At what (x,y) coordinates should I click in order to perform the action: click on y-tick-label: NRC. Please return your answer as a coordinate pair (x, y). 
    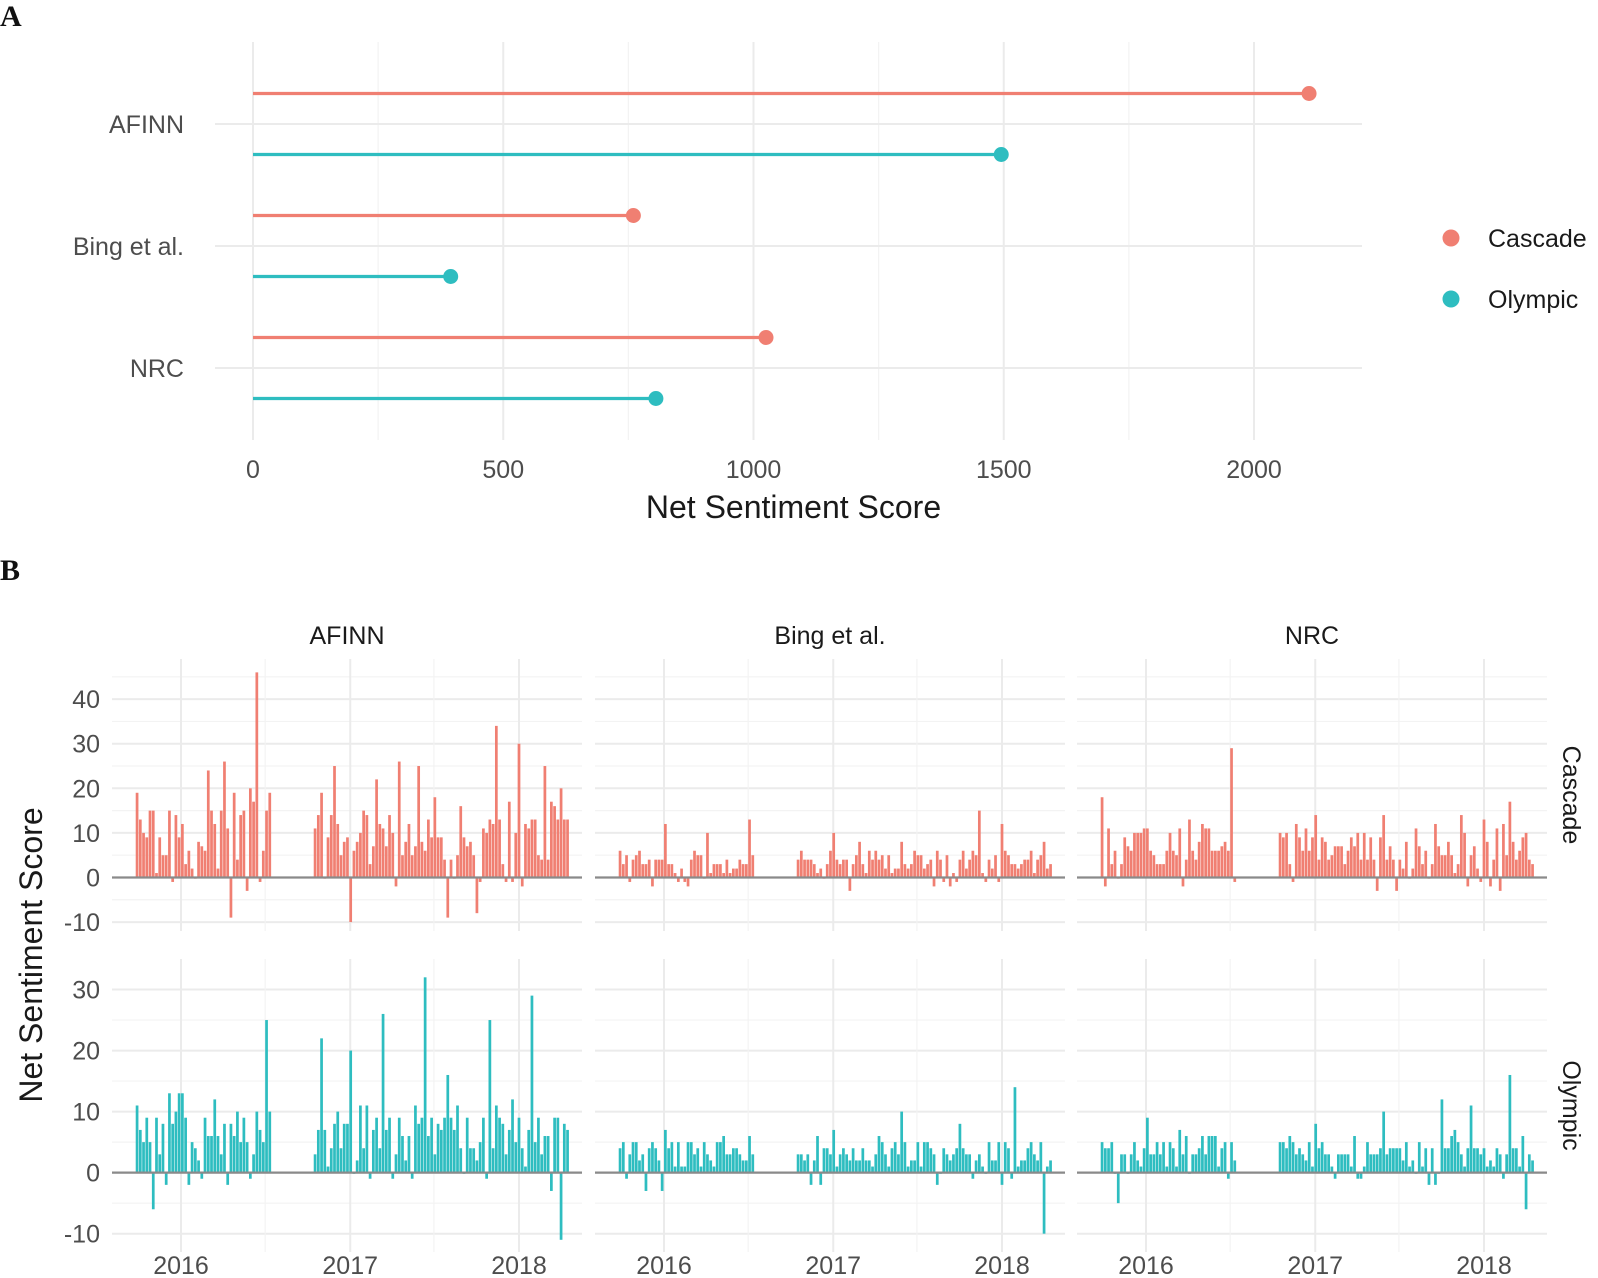
    Looking at the image, I should click on (157, 369).